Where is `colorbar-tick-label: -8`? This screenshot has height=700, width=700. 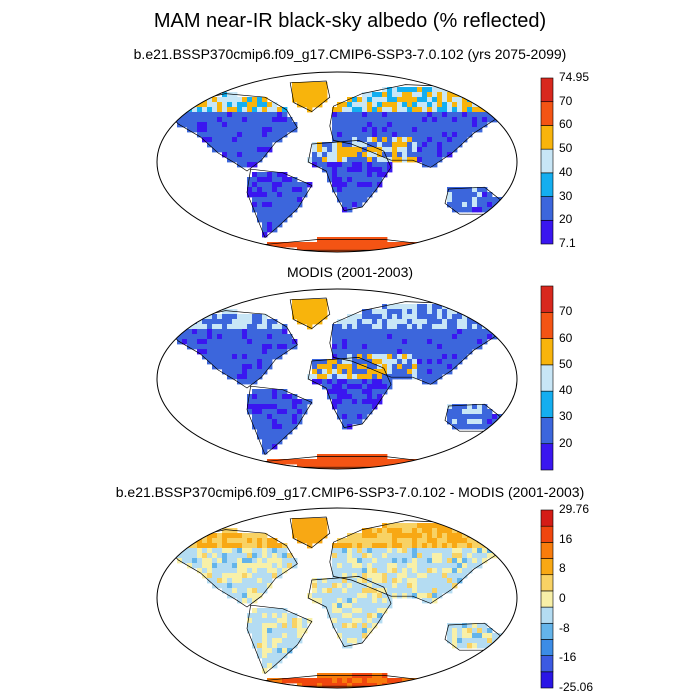 colorbar-tick-label: -8 is located at coordinates (564, 627).